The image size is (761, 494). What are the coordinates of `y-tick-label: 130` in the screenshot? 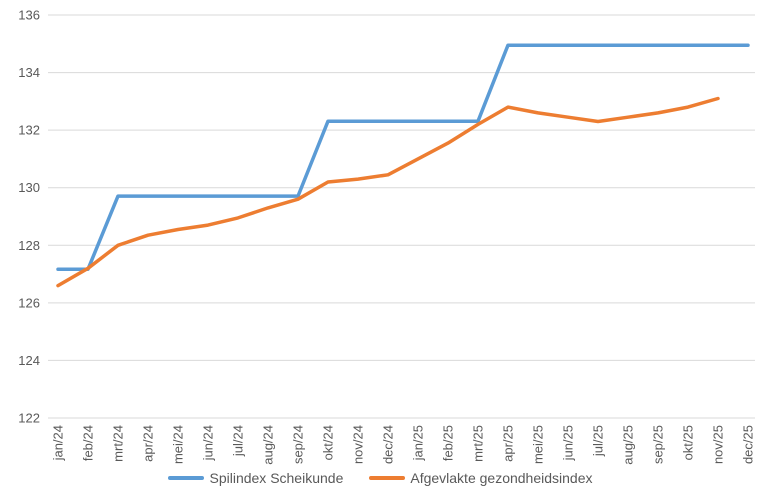 It's located at (29, 187).